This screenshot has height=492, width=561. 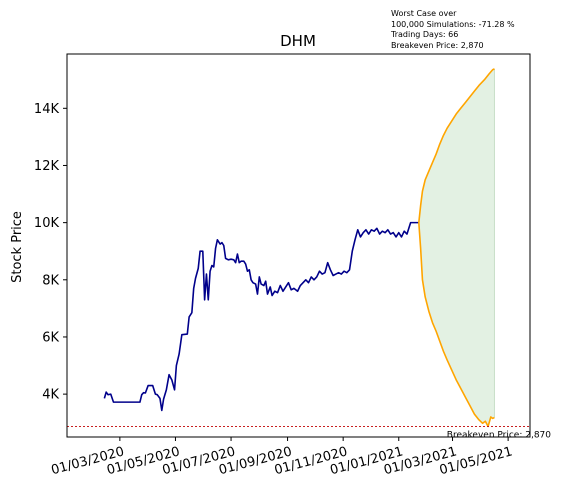 I want to click on simulation-band-layer, so click(x=456, y=247).